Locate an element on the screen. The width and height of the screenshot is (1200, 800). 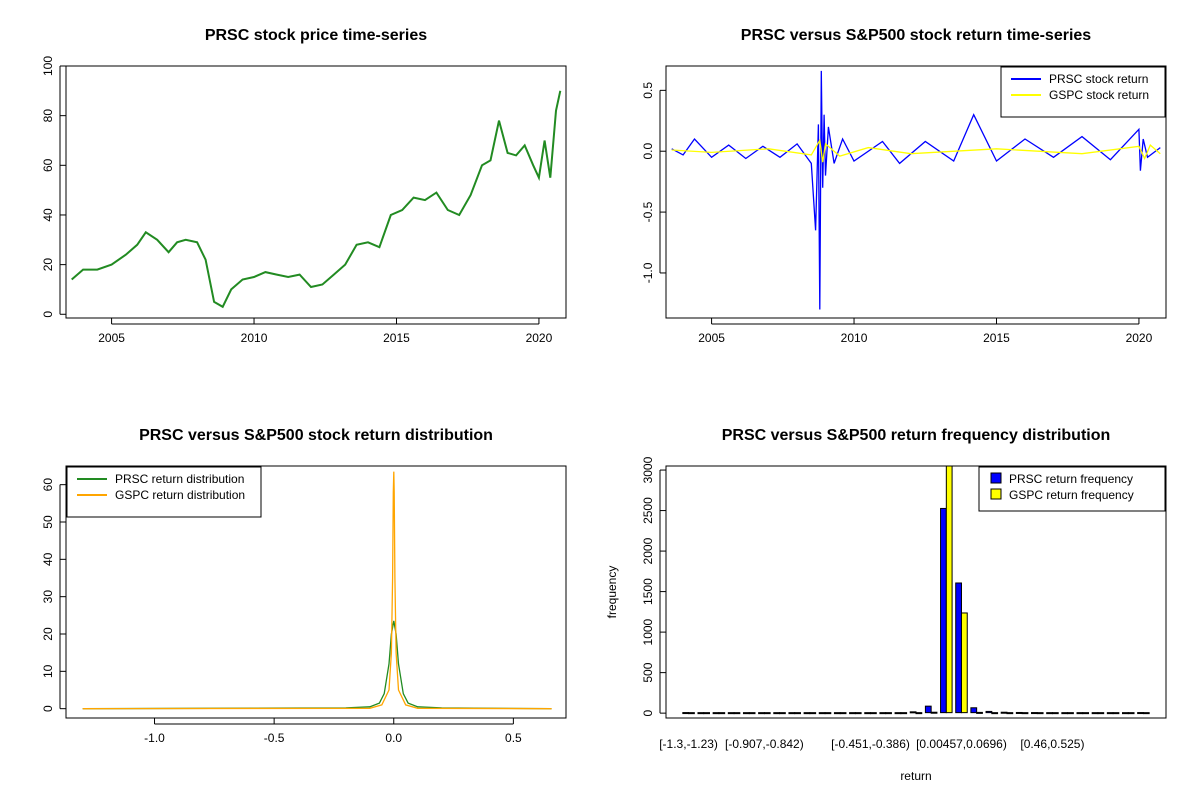
y-tick-label: 0.0 is located at coordinates (648, 151).